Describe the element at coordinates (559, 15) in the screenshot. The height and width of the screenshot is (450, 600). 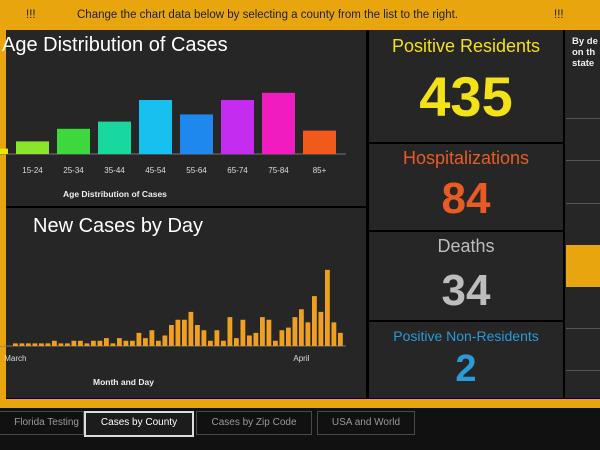
I see `banner-exclaim-right: !!!` at that location.